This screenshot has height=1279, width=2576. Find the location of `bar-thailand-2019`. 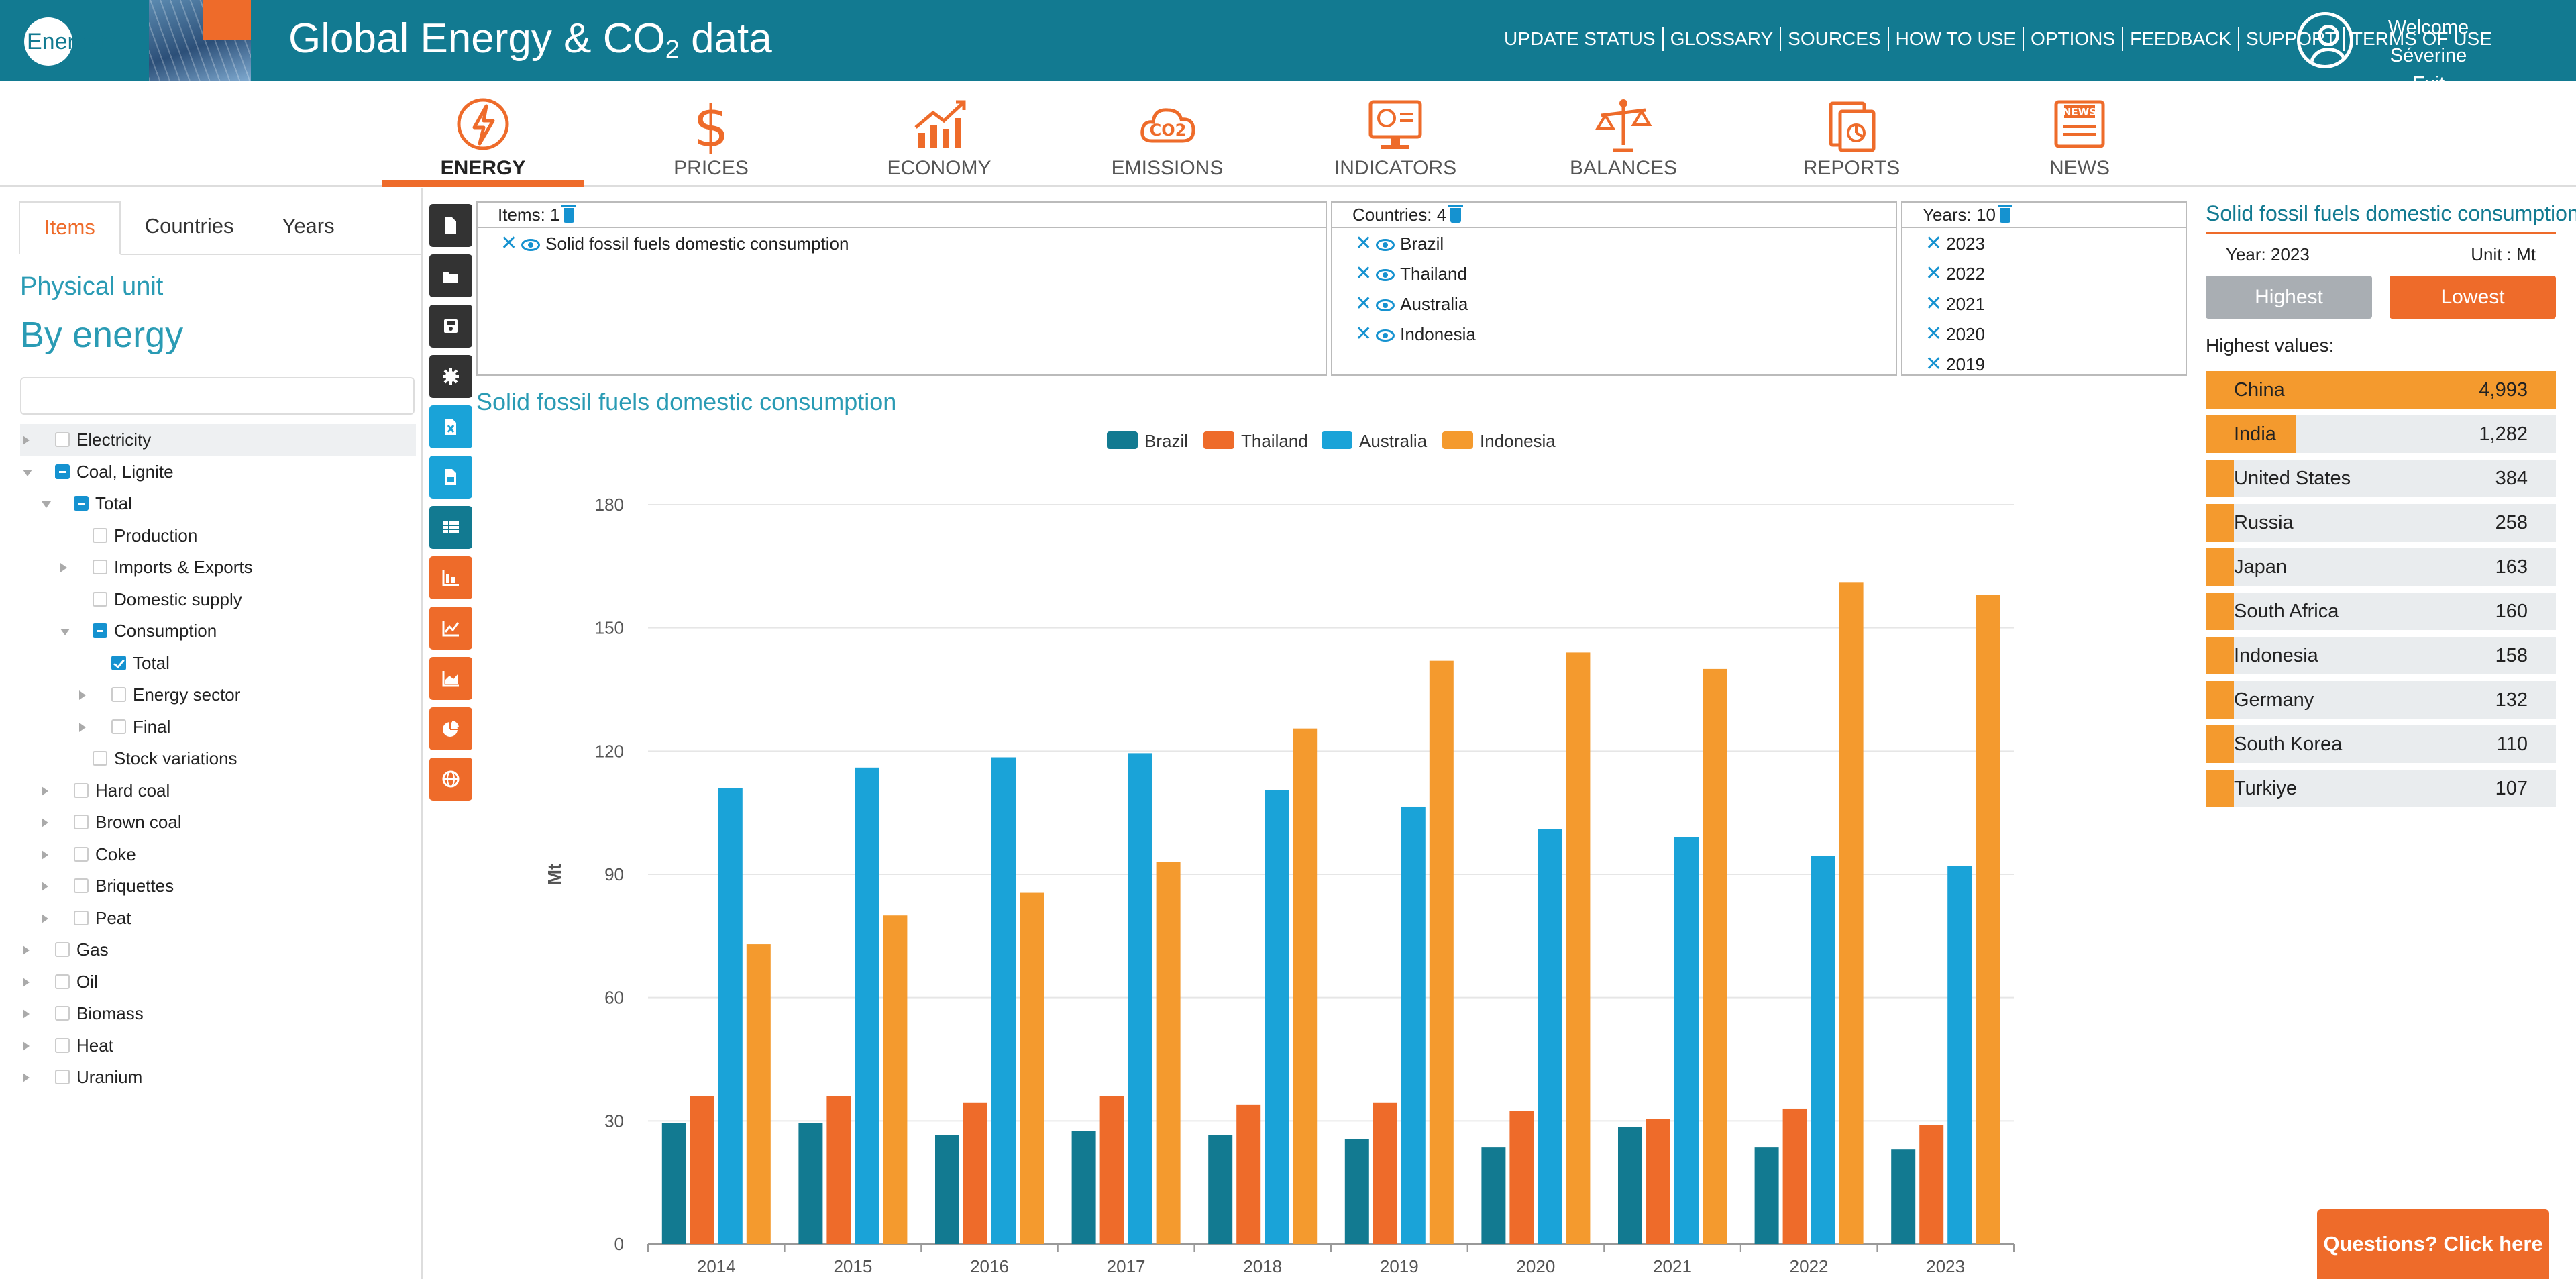

bar-thailand-2019 is located at coordinates (1385, 1173).